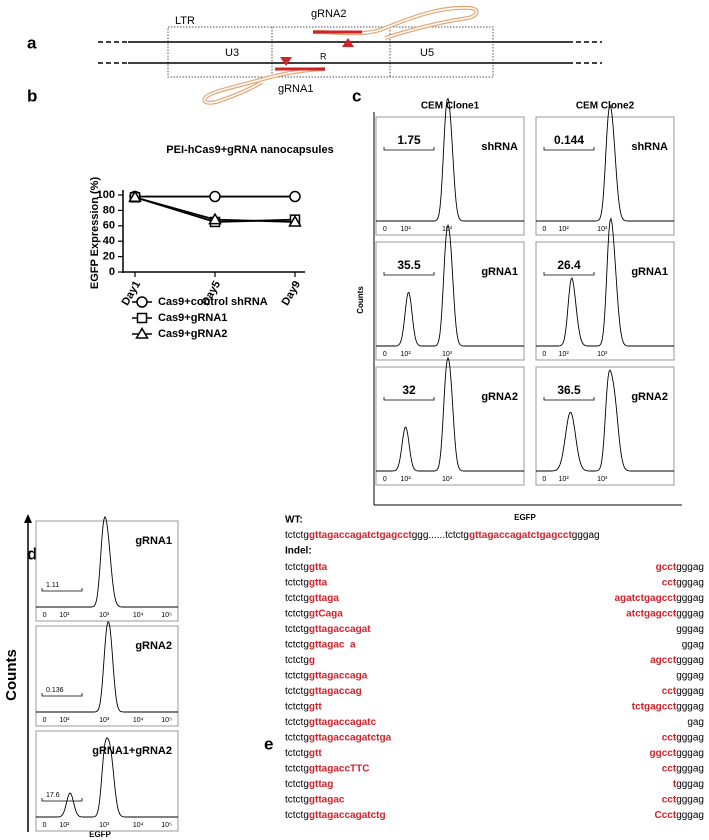 The image size is (709, 840). Describe the element at coordinates (409, 274) in the screenshot. I see `gate` at that location.